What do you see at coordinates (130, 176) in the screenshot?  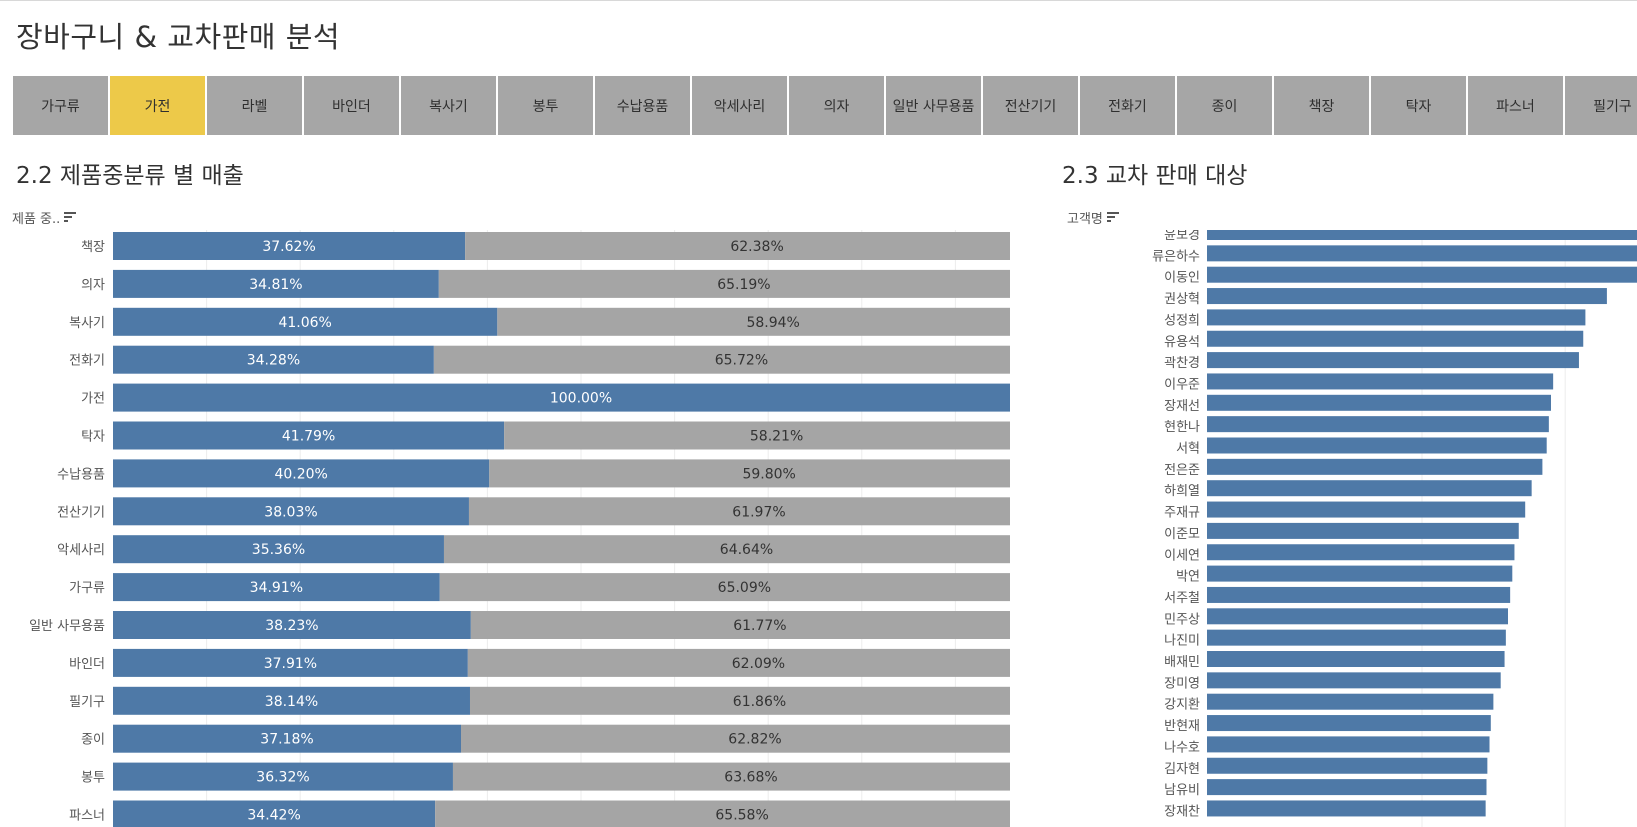 I see `section-title-sales: 2.2 제품중분류 별 매출` at bounding box center [130, 176].